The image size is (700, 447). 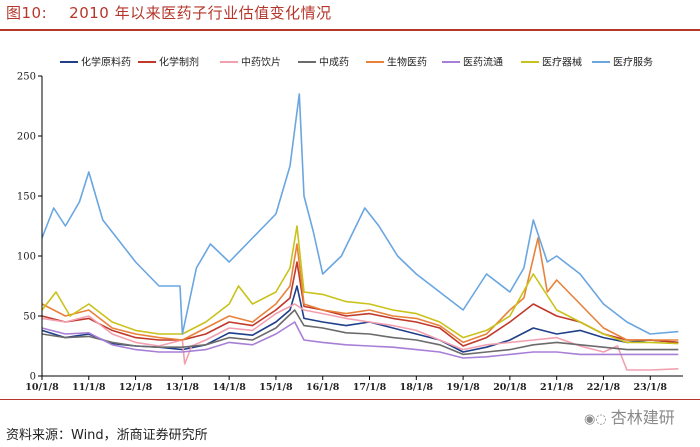 I want to click on y-tick-label: 100, so click(x=26, y=257).